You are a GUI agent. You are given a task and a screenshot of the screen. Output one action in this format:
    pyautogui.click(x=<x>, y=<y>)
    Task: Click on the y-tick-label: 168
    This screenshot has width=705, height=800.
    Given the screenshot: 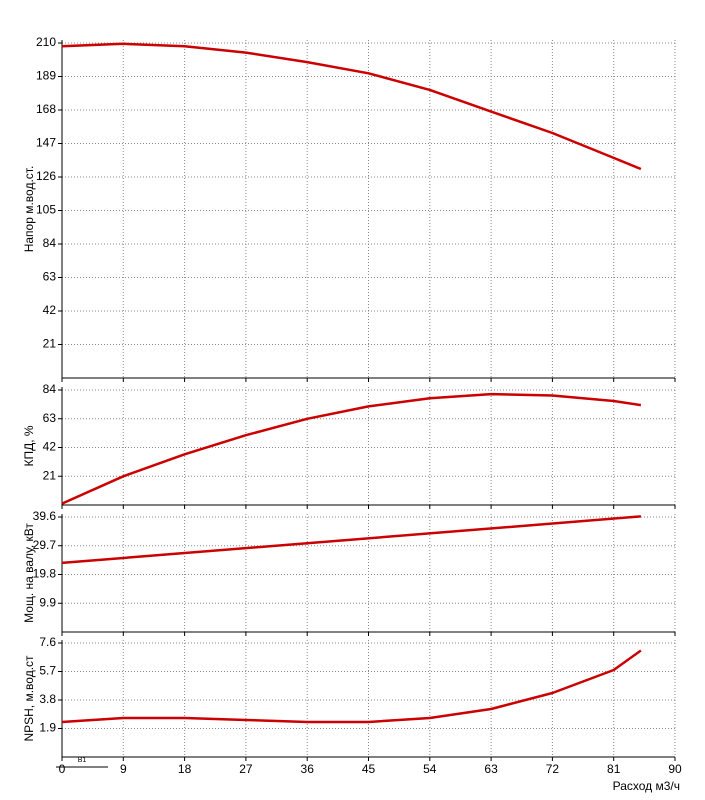 What is the action you would take?
    pyautogui.click(x=46, y=109)
    